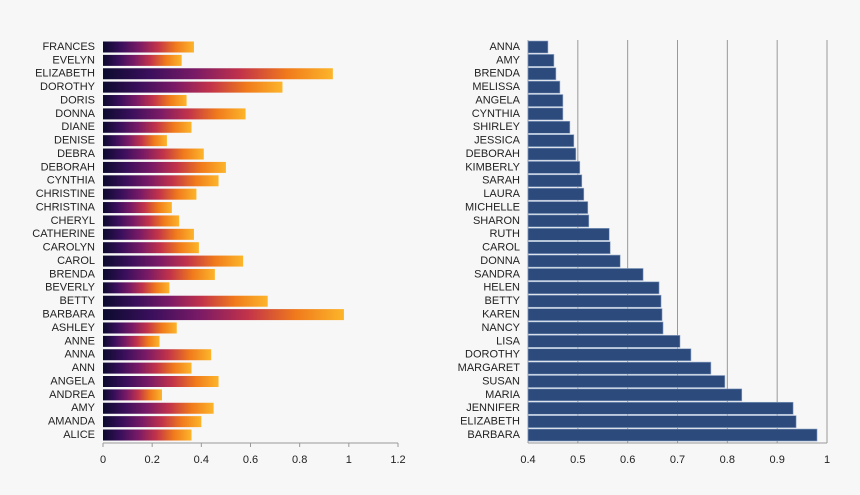  Describe the element at coordinates (501, 181) in the screenshot. I see `y-tick-label: SARAH` at that location.